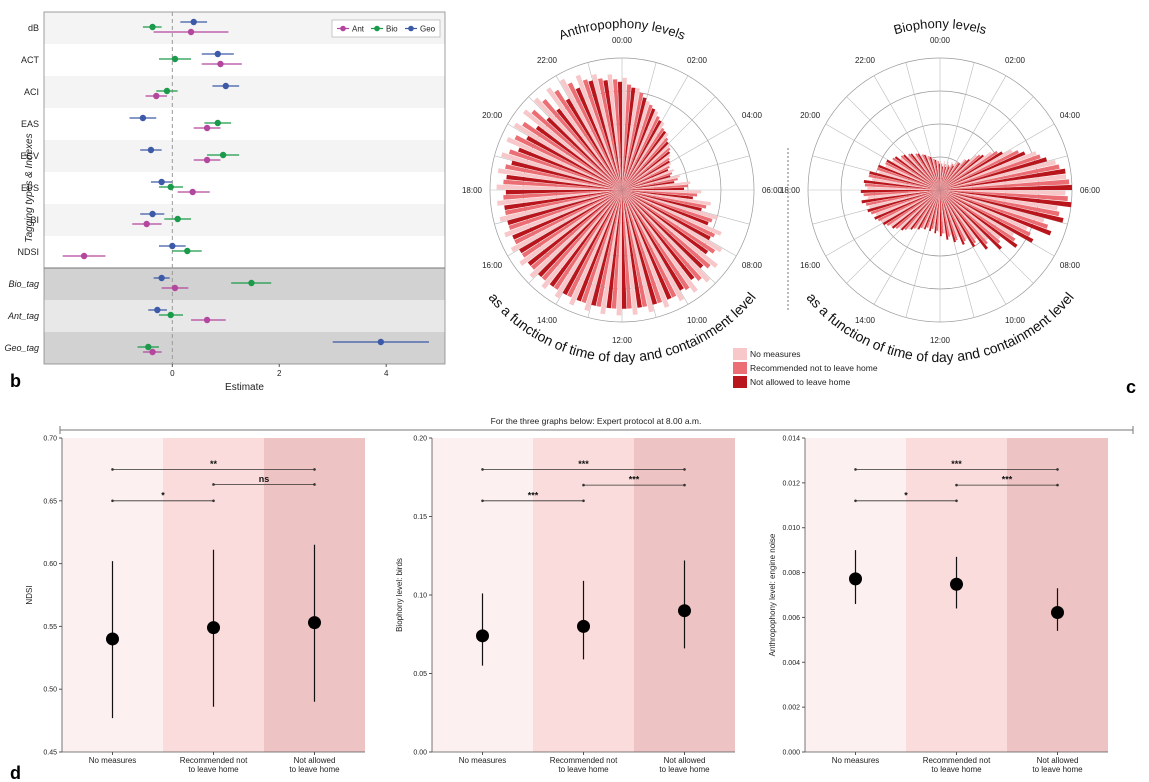 The image size is (1149, 782). Describe the element at coordinates (472, 190) in the screenshot. I see `hour-label: 18:00` at that location.